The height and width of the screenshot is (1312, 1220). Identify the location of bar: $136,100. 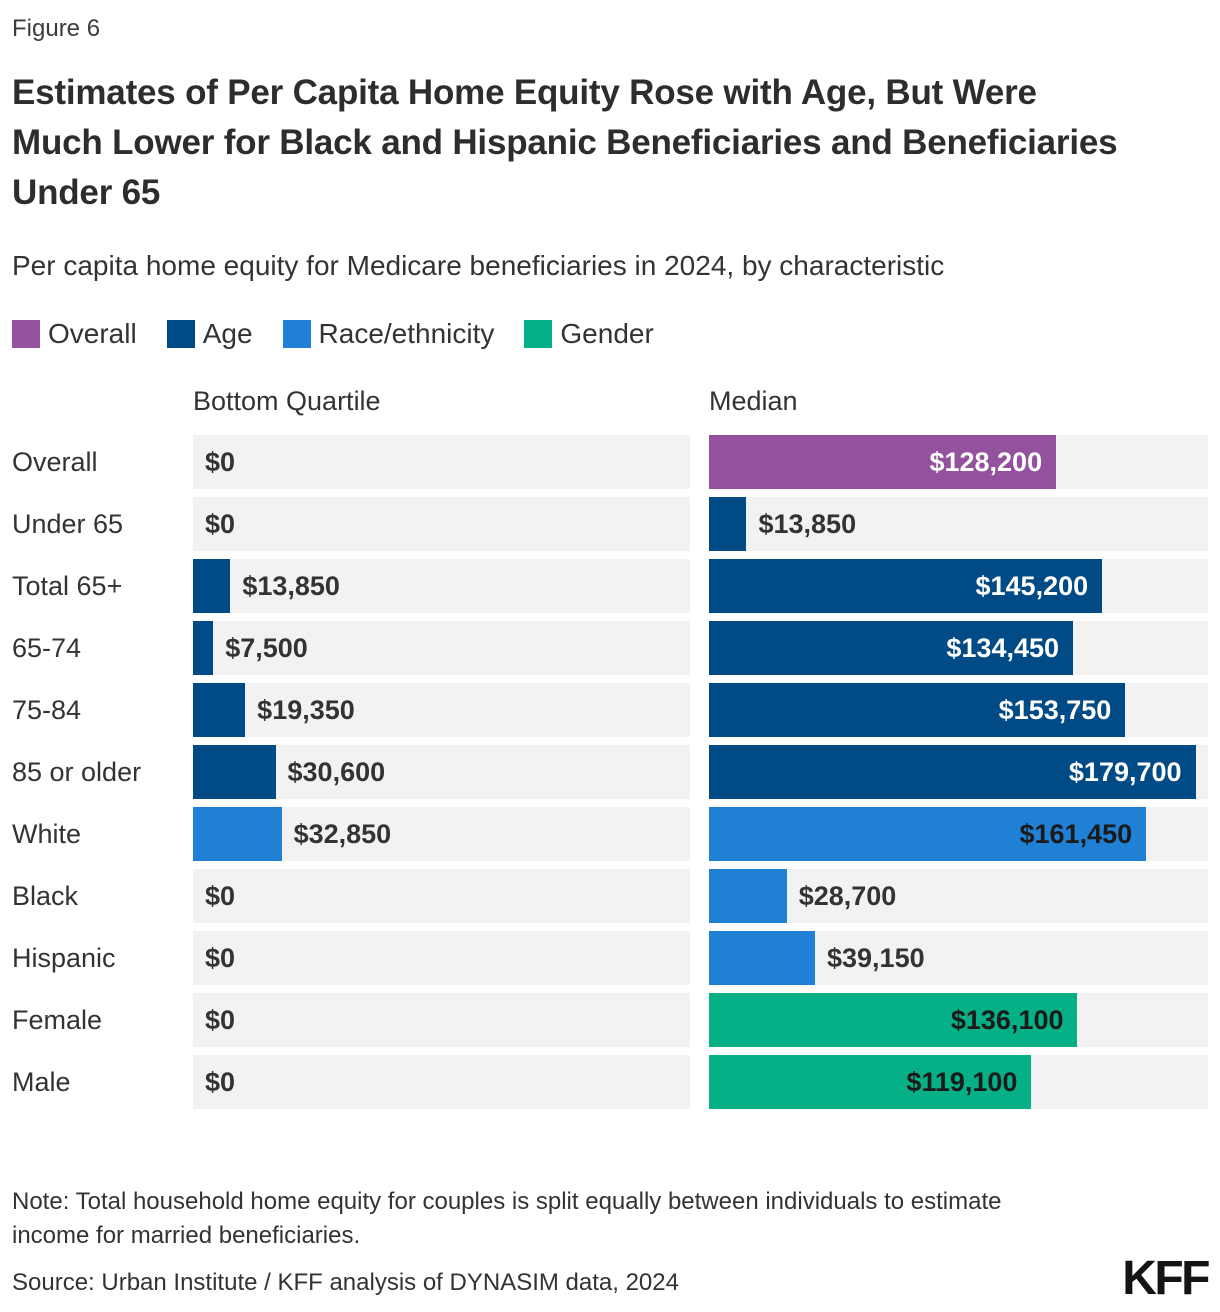
(893, 1020).